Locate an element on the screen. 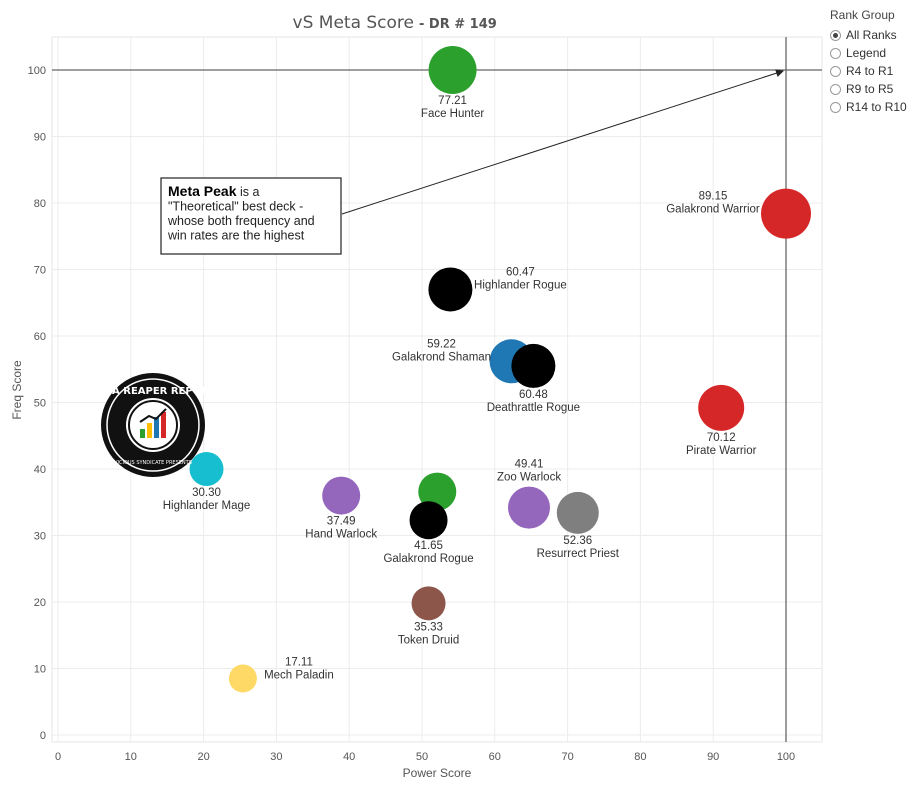  point-score-label: 52.36 is located at coordinates (577, 541).